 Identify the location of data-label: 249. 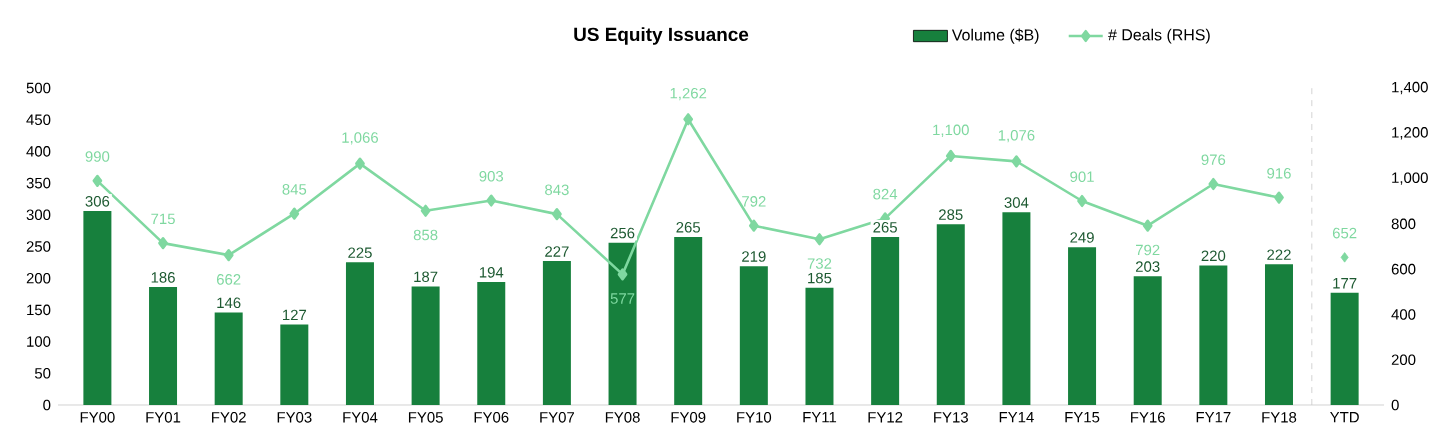
(1082, 237).